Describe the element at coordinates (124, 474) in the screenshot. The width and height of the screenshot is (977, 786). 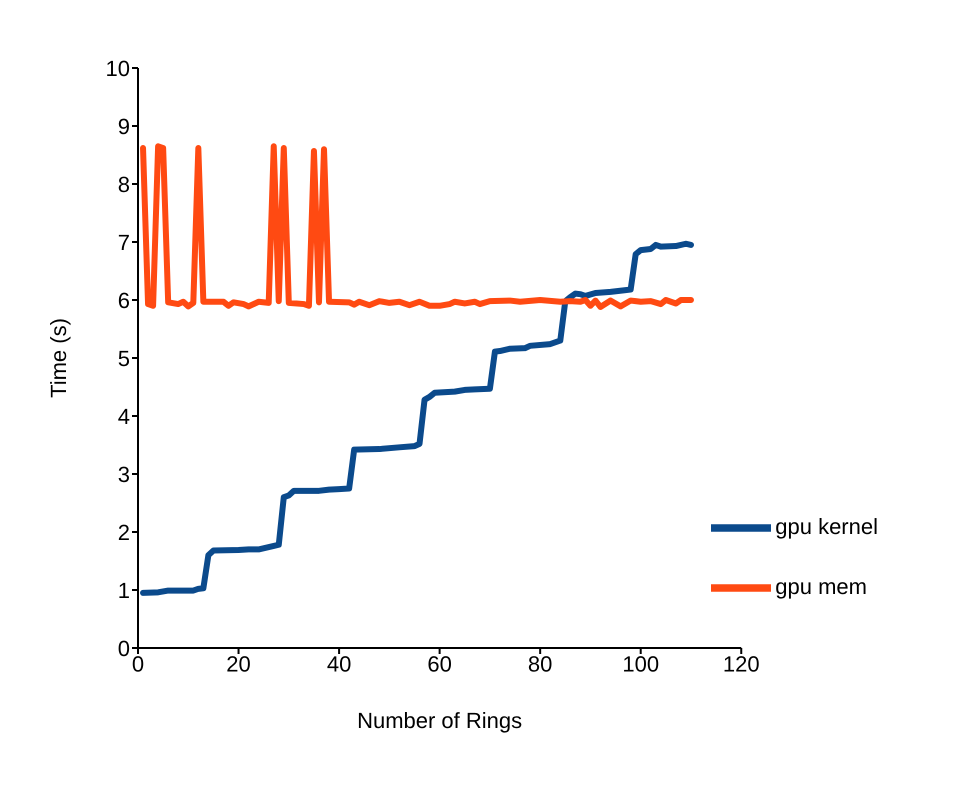
I see `y-tick-label: 3` at that location.